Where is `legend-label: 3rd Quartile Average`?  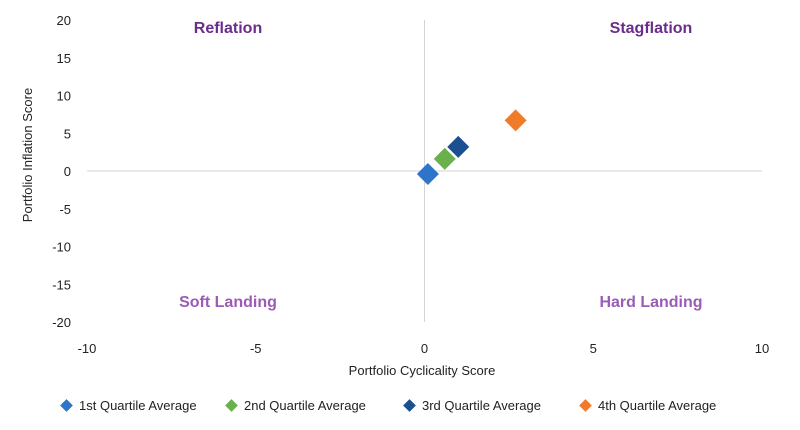 legend-label: 3rd Quartile Average is located at coordinates (481, 405).